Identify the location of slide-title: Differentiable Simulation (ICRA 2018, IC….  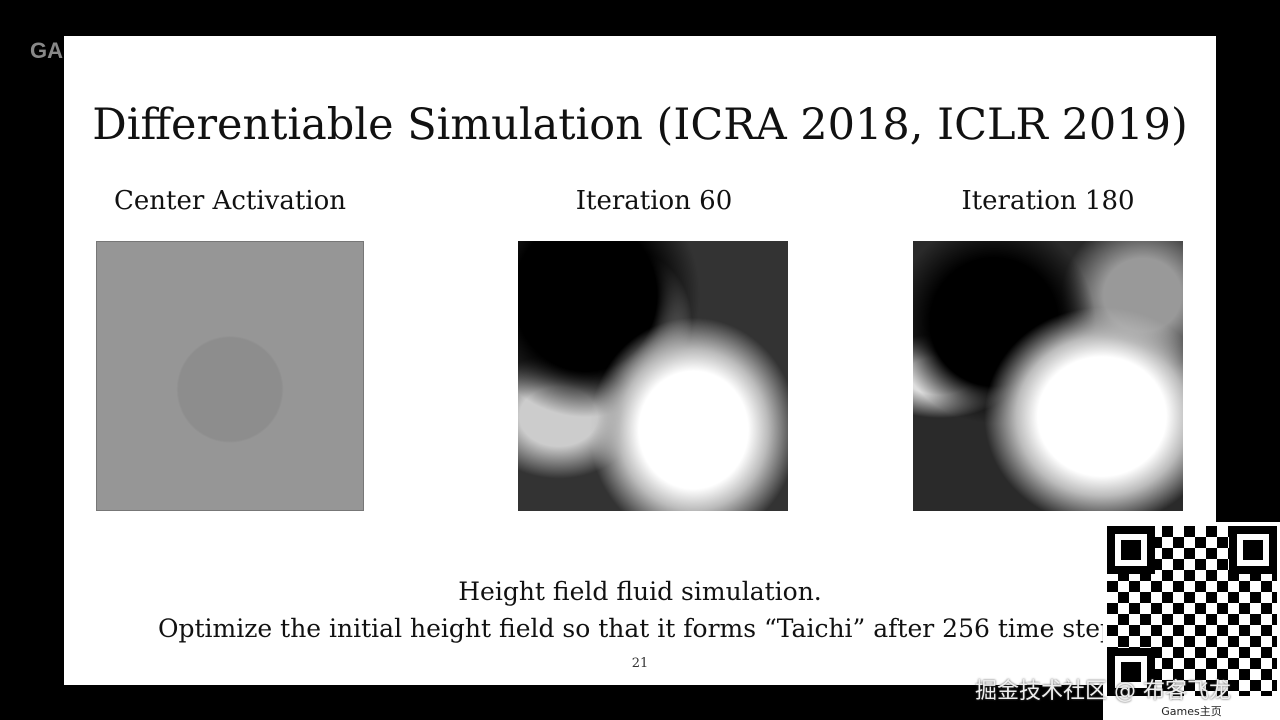
(640, 125).